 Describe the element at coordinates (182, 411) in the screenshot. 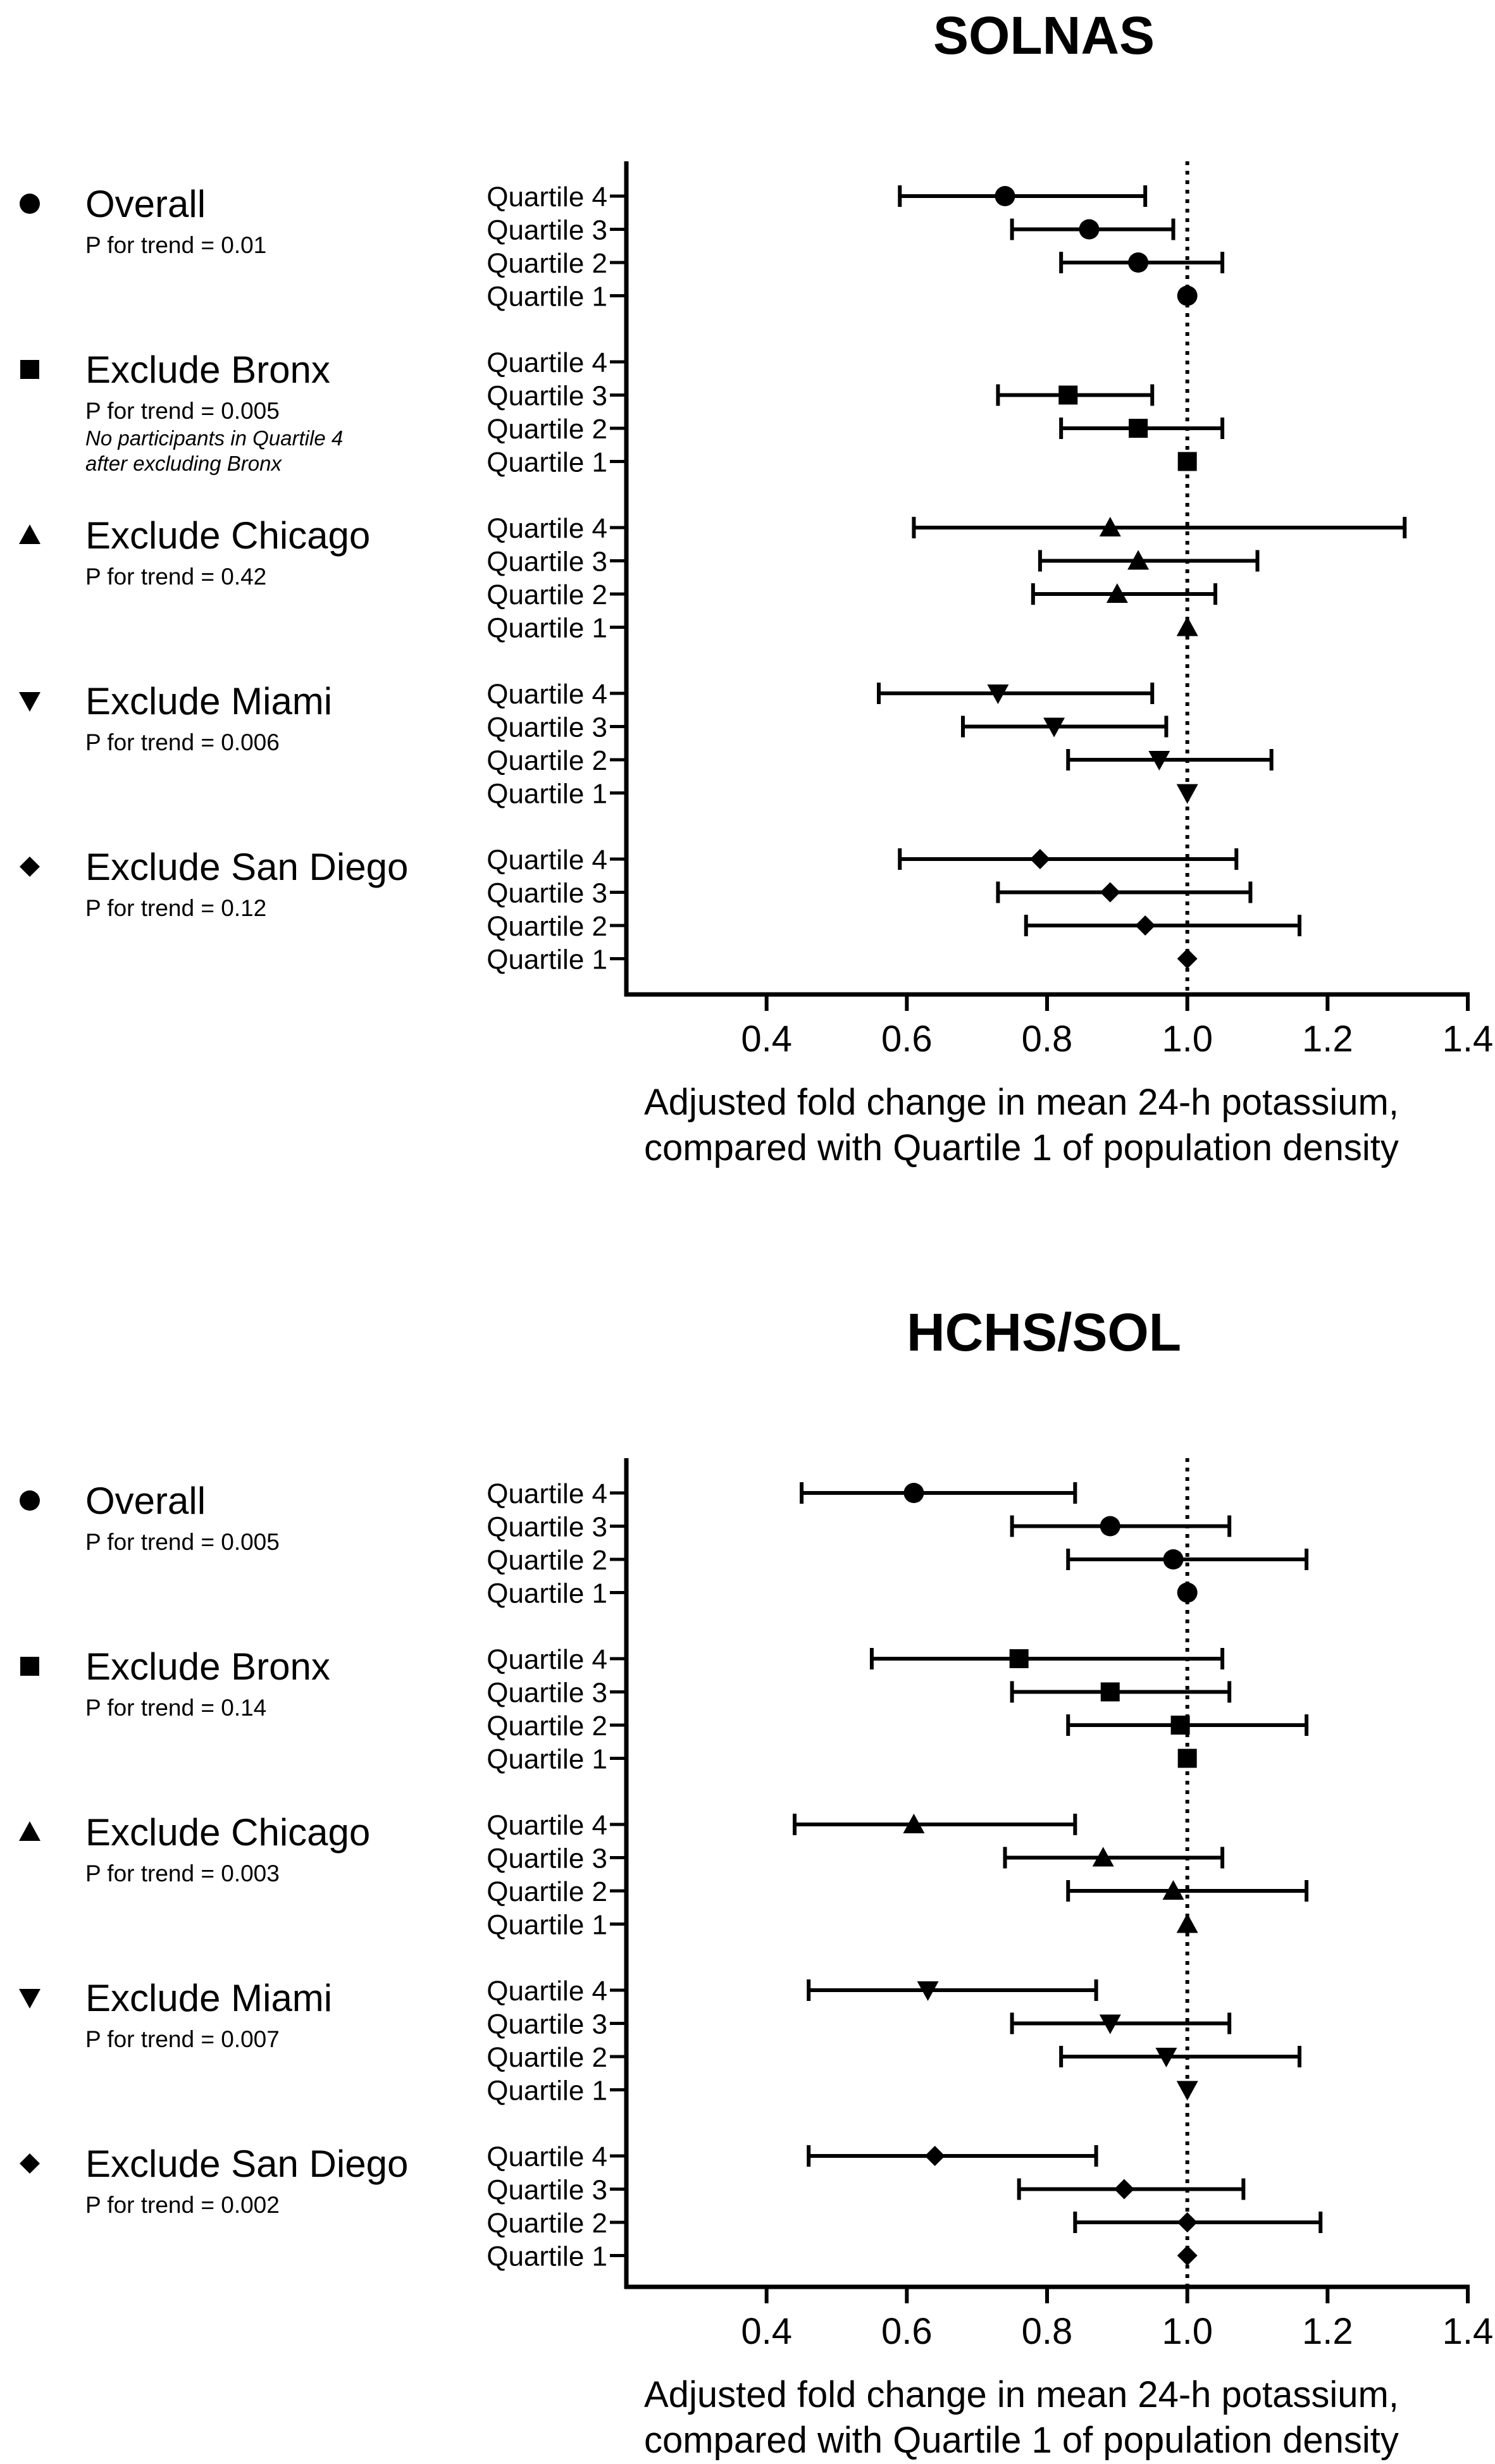

I see `p-for-trend: P for trend = 0.005` at that location.